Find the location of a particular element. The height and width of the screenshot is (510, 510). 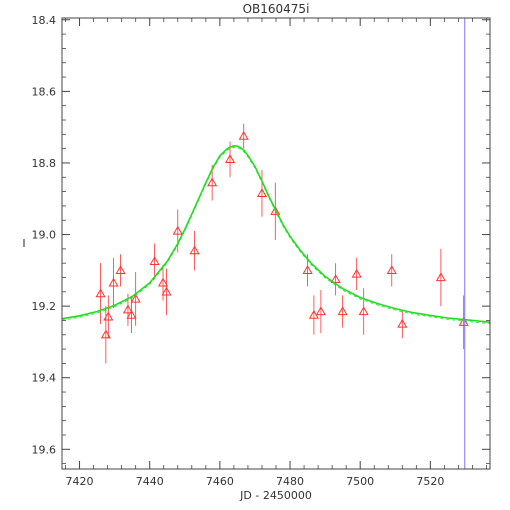

x-tick-label: 7460 is located at coordinates (220, 481).